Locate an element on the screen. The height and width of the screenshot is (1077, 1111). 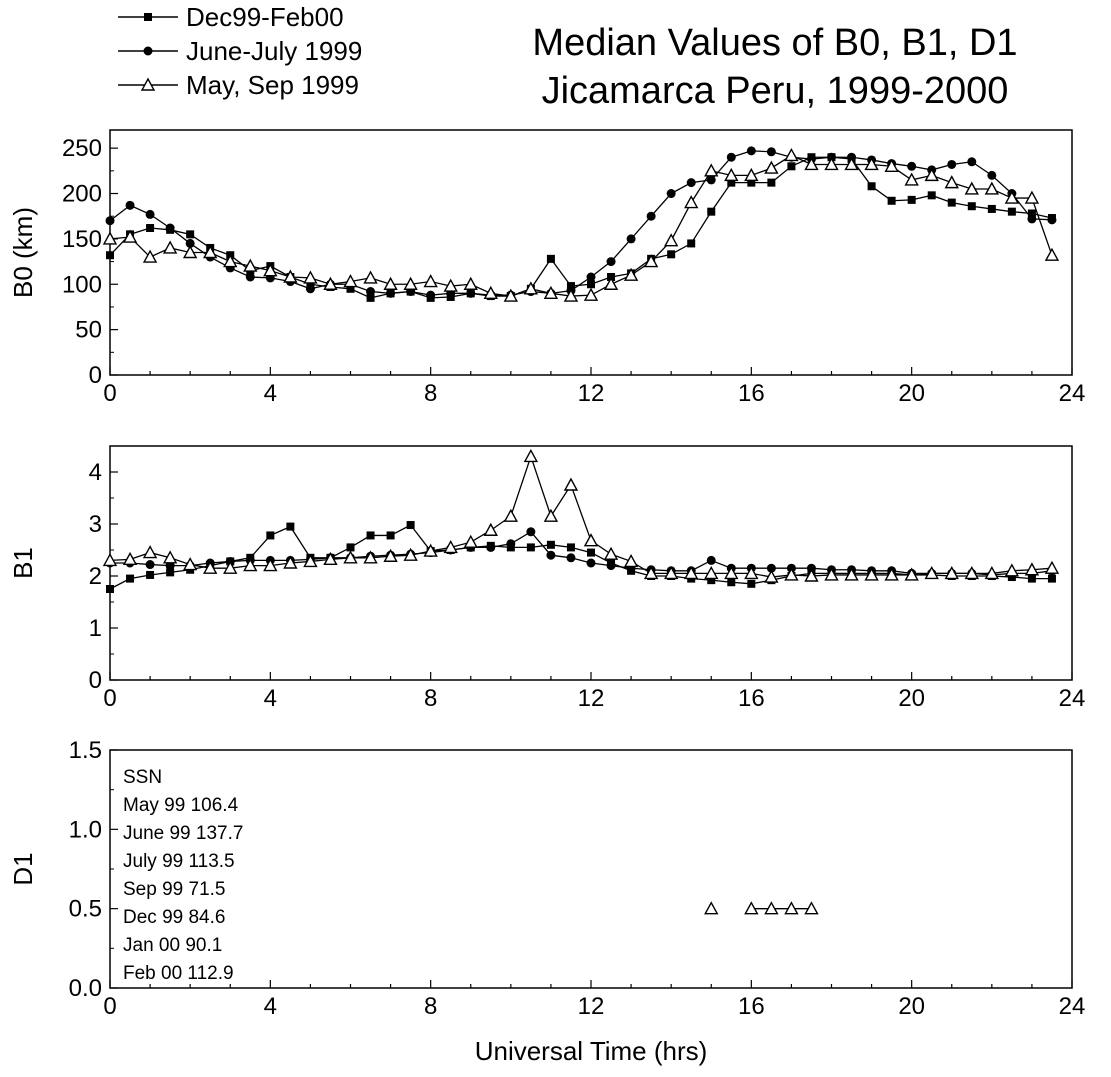
legend-label: May, Sep 1999 is located at coordinates (272, 85).